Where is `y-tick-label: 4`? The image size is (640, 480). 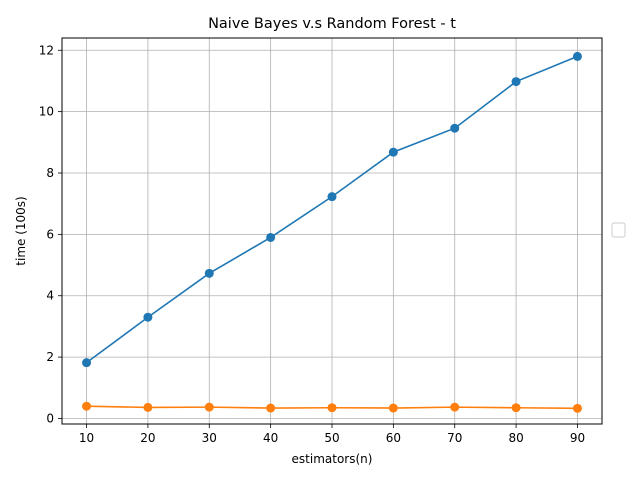 y-tick-label: 4 is located at coordinates (50, 296).